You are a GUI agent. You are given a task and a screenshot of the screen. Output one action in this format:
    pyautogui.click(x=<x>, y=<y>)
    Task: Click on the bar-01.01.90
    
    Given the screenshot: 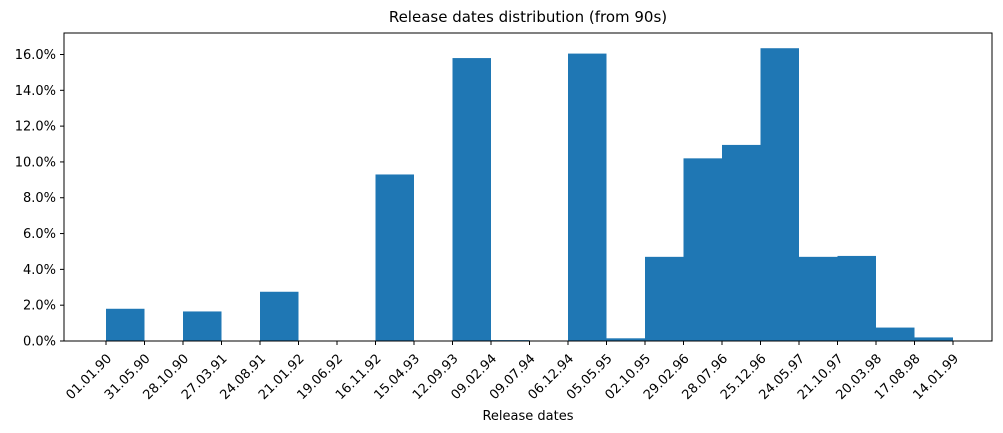 What is the action you would take?
    pyautogui.click(x=125, y=324)
    